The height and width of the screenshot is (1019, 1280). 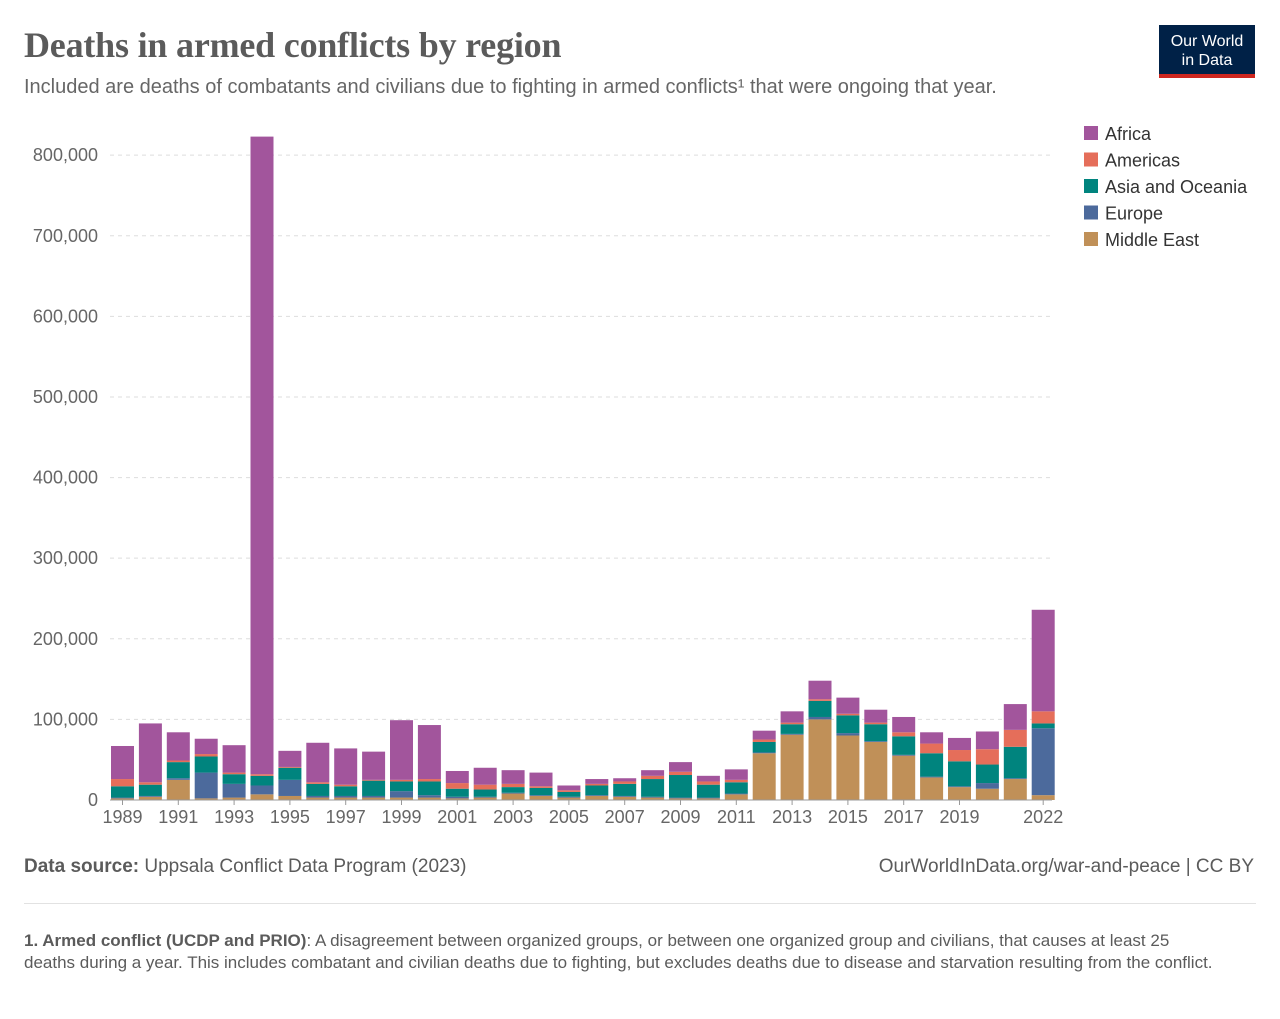 What do you see at coordinates (1091, 133) in the screenshot?
I see `legend-swatch-africa` at bounding box center [1091, 133].